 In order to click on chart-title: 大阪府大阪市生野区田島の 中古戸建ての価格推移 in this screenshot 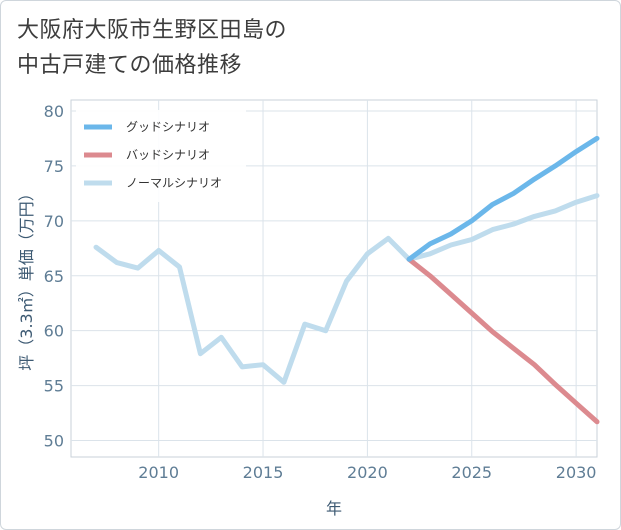, I will do `click(152, 48)`.